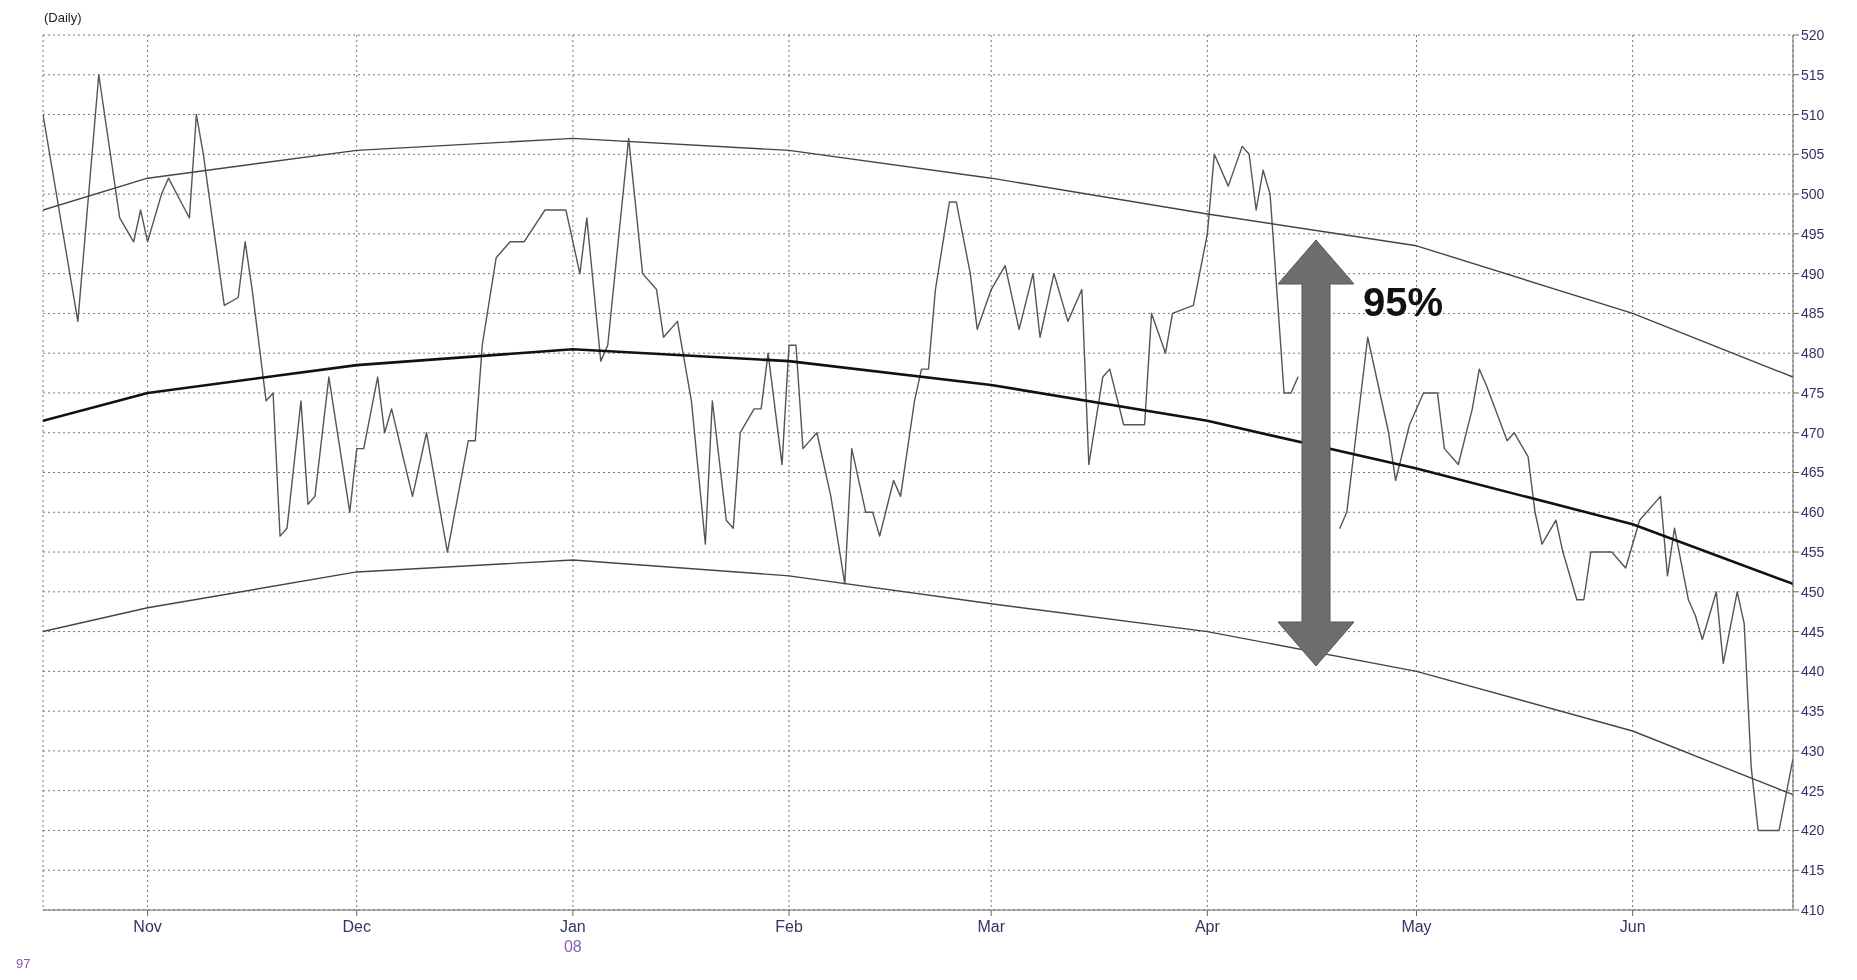 This screenshot has height=980, width=1857. What do you see at coordinates (991, 926) in the screenshot?
I see `x-tick-label: Mar` at bounding box center [991, 926].